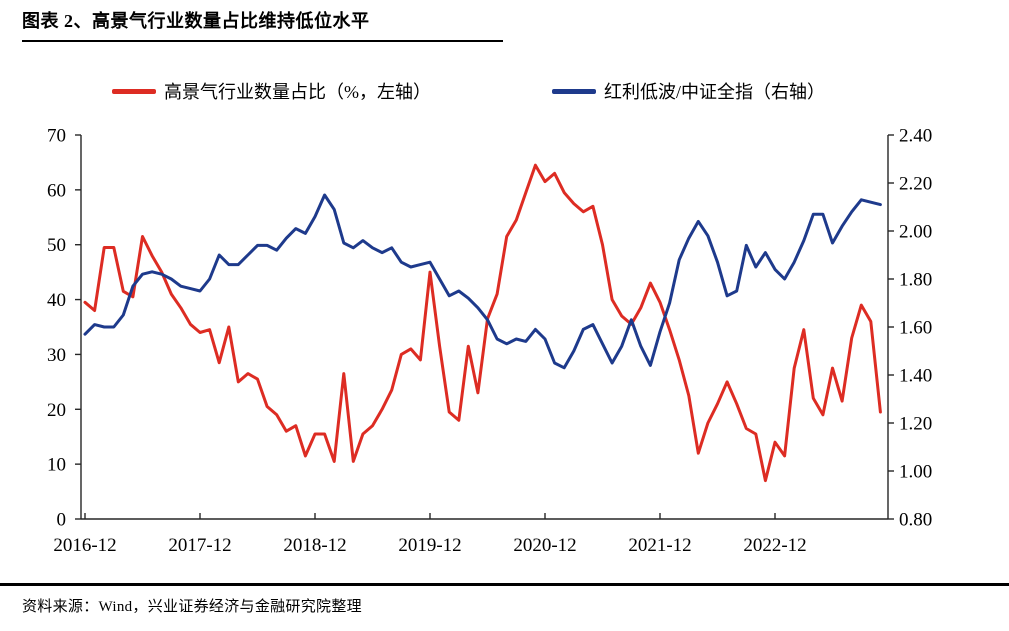  I want to click on legend-label: 高景气行业数量占比（%，左轴）, so click(297, 92).